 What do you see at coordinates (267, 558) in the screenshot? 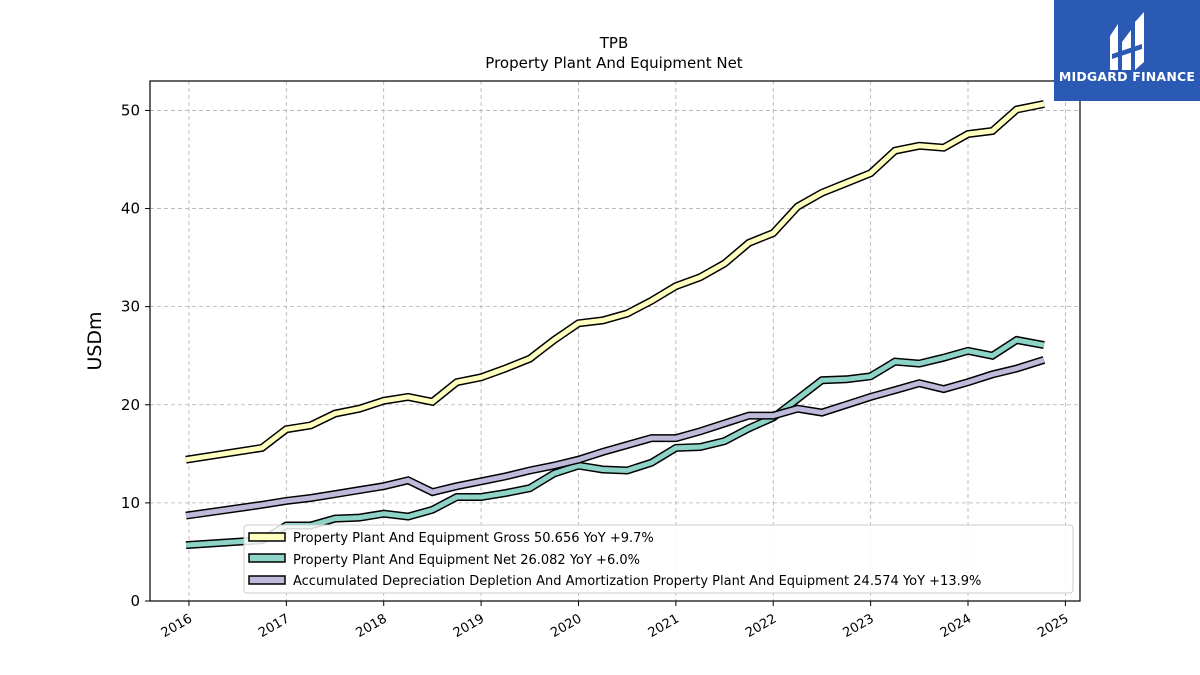
I see `legend-swatch-net` at bounding box center [267, 558].